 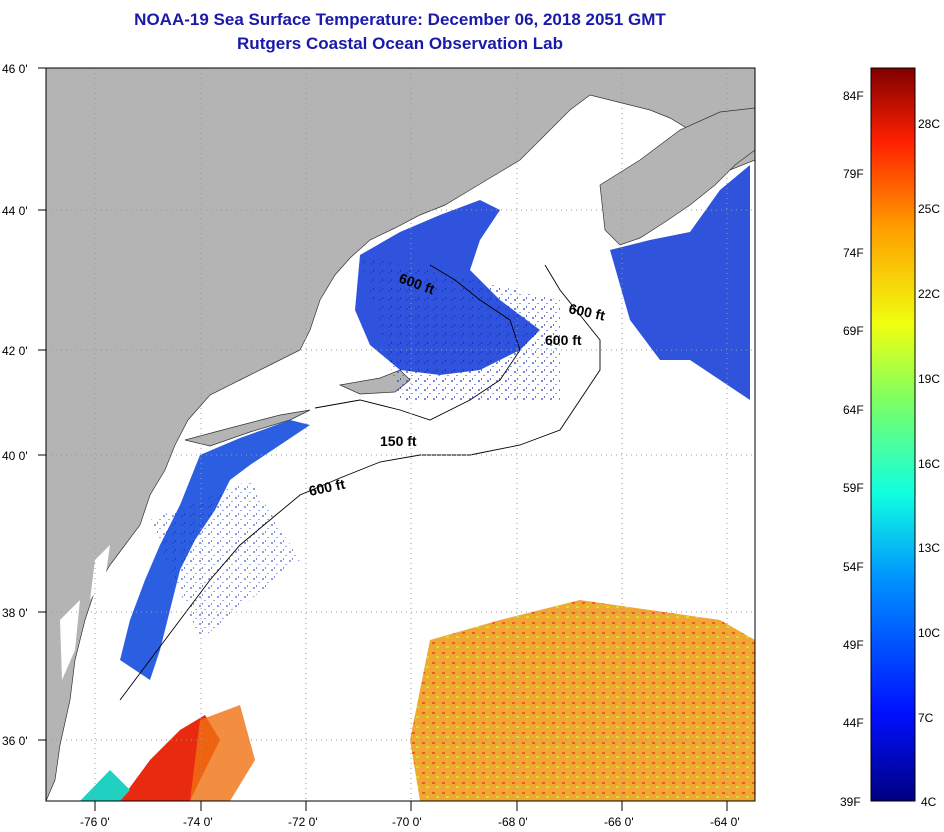 What do you see at coordinates (677, 176) in the screenshot?
I see `land-nova-scotia` at bounding box center [677, 176].